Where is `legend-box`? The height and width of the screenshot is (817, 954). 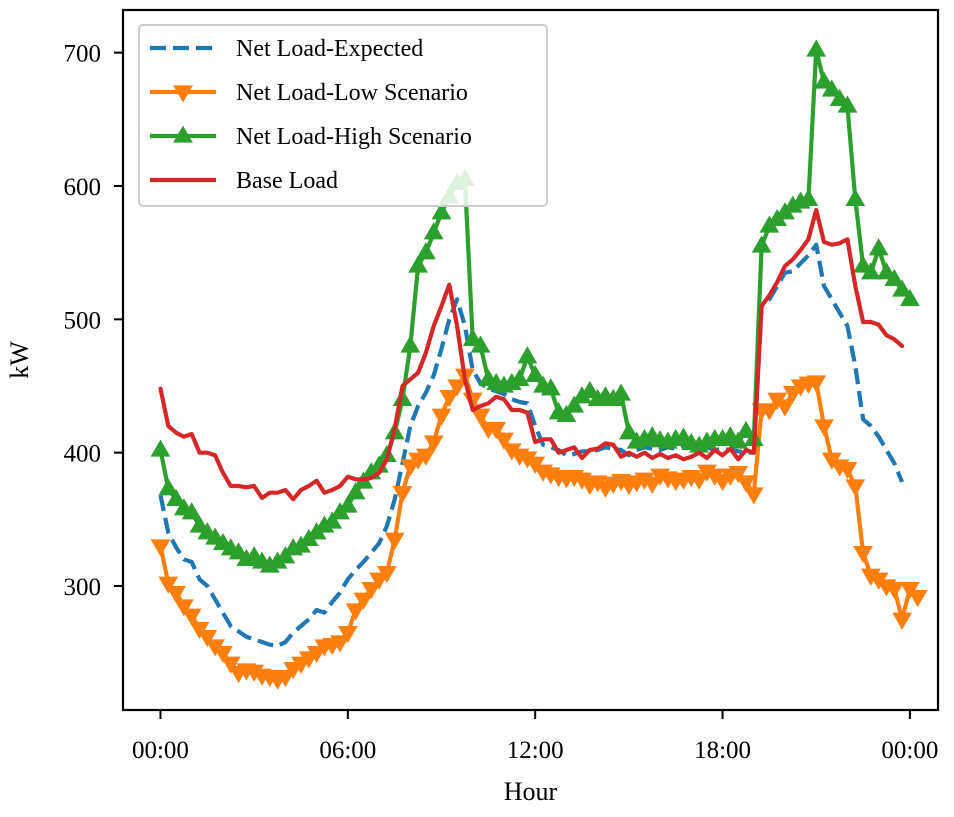 legend-box is located at coordinates (343, 115).